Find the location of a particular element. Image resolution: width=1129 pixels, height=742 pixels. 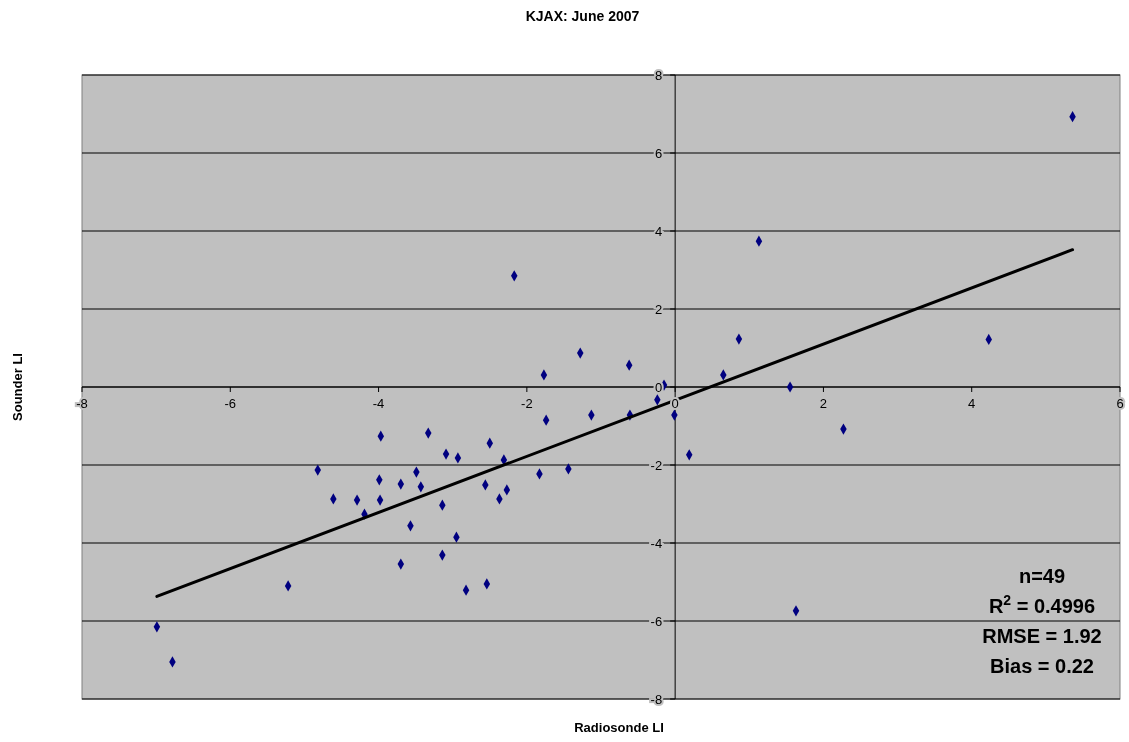

y-tick-label: 2 is located at coordinates (658, 309).